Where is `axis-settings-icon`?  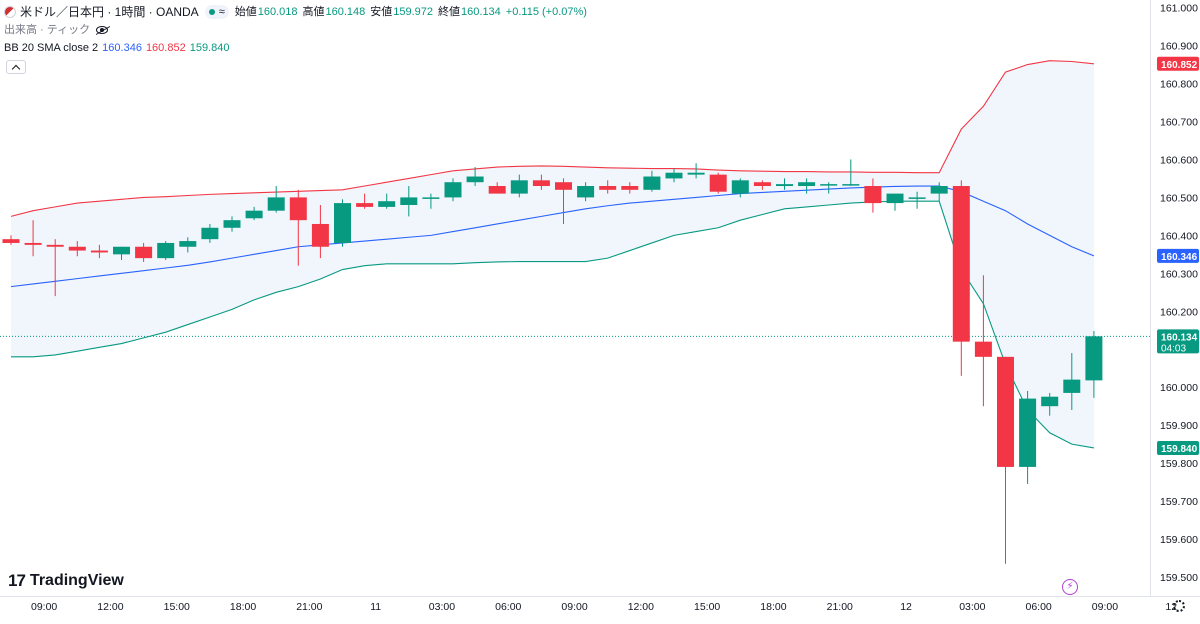
axis-settings-icon is located at coordinates (1179, 606).